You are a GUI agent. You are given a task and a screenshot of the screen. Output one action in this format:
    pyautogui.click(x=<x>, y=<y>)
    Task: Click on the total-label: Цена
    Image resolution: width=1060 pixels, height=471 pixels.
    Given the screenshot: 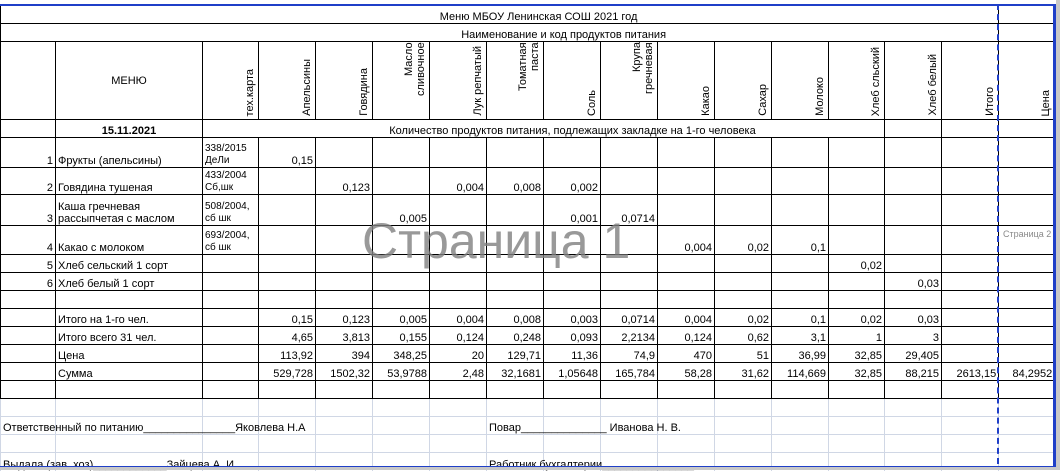 What is the action you would take?
    pyautogui.click(x=129, y=353)
    